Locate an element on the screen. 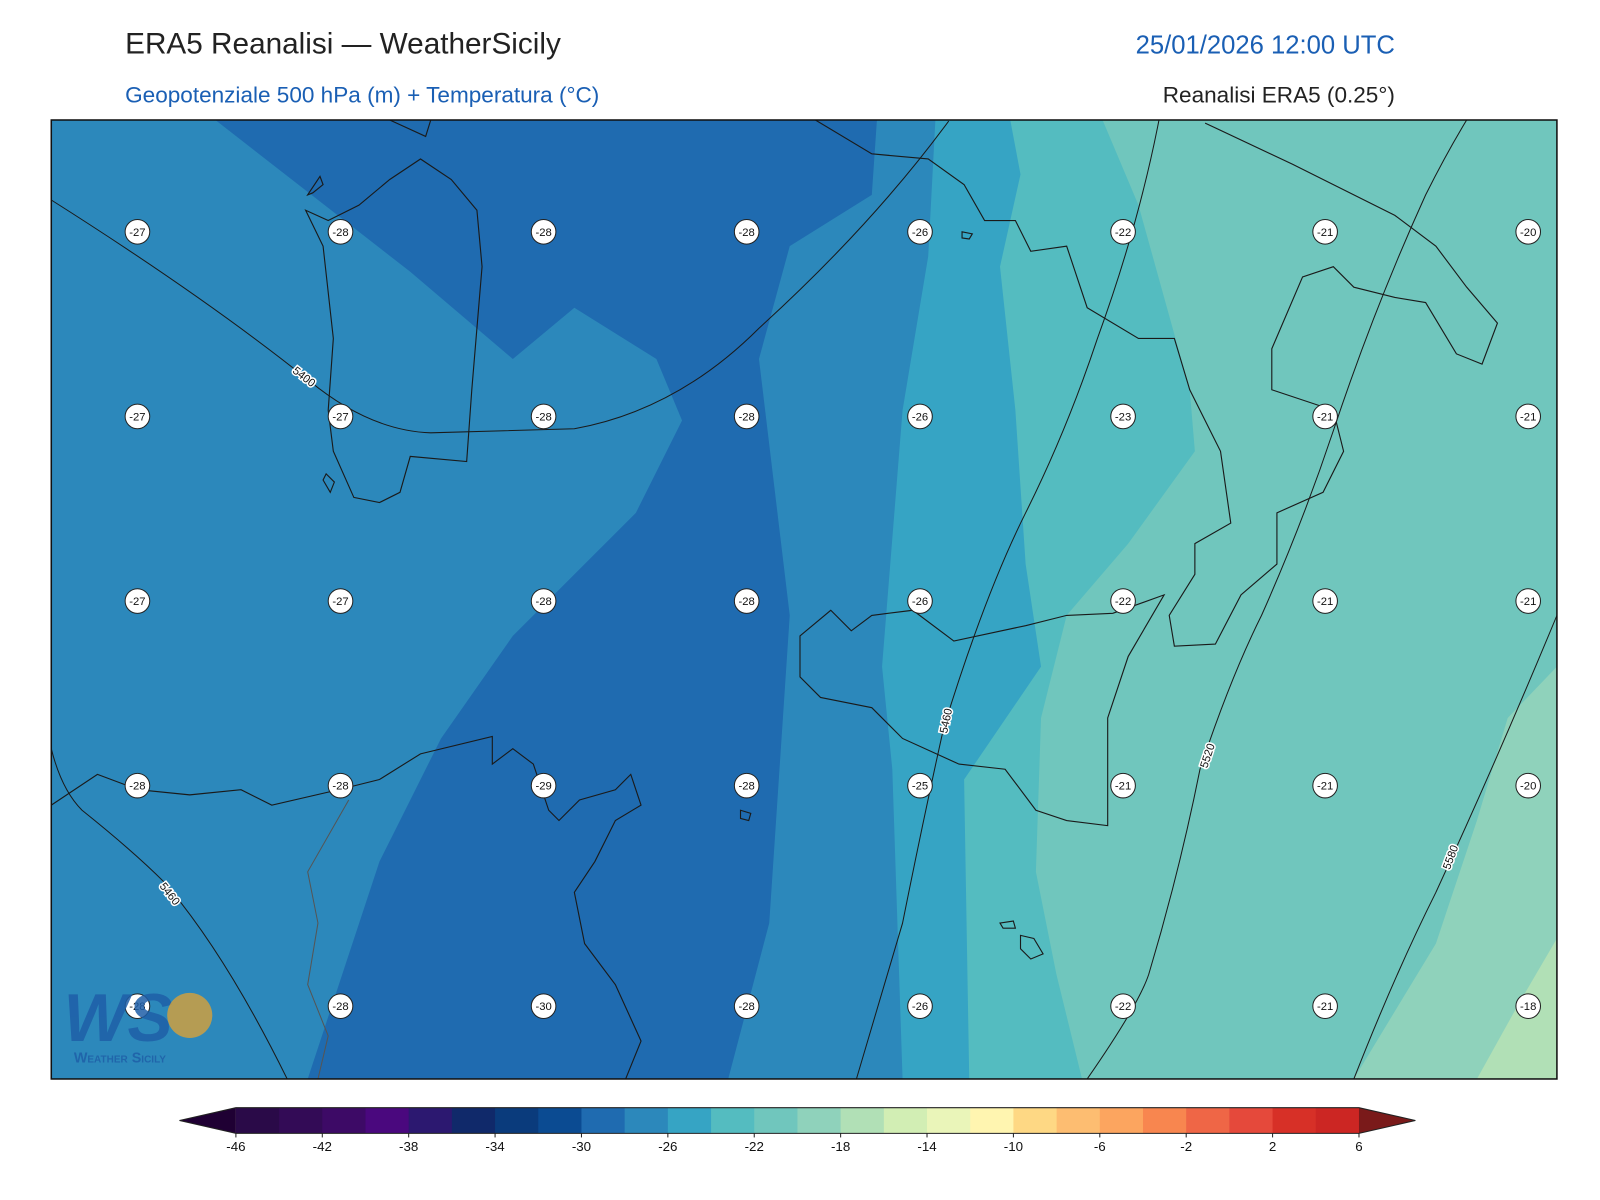 Image resolution: width=1600 pixels, height=1200 pixels. temp-label: -30 is located at coordinates (543, 1007).